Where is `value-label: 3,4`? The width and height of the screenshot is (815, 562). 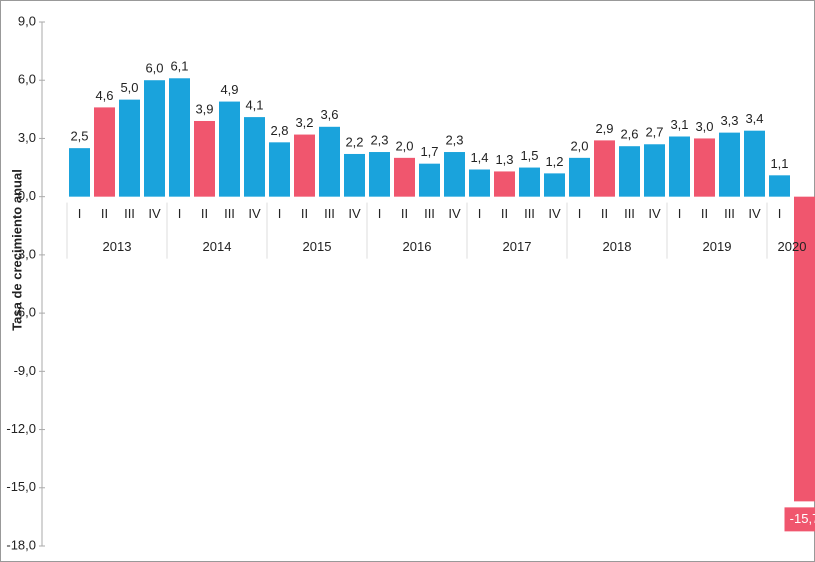
value-label: 3,4 is located at coordinates (754, 118).